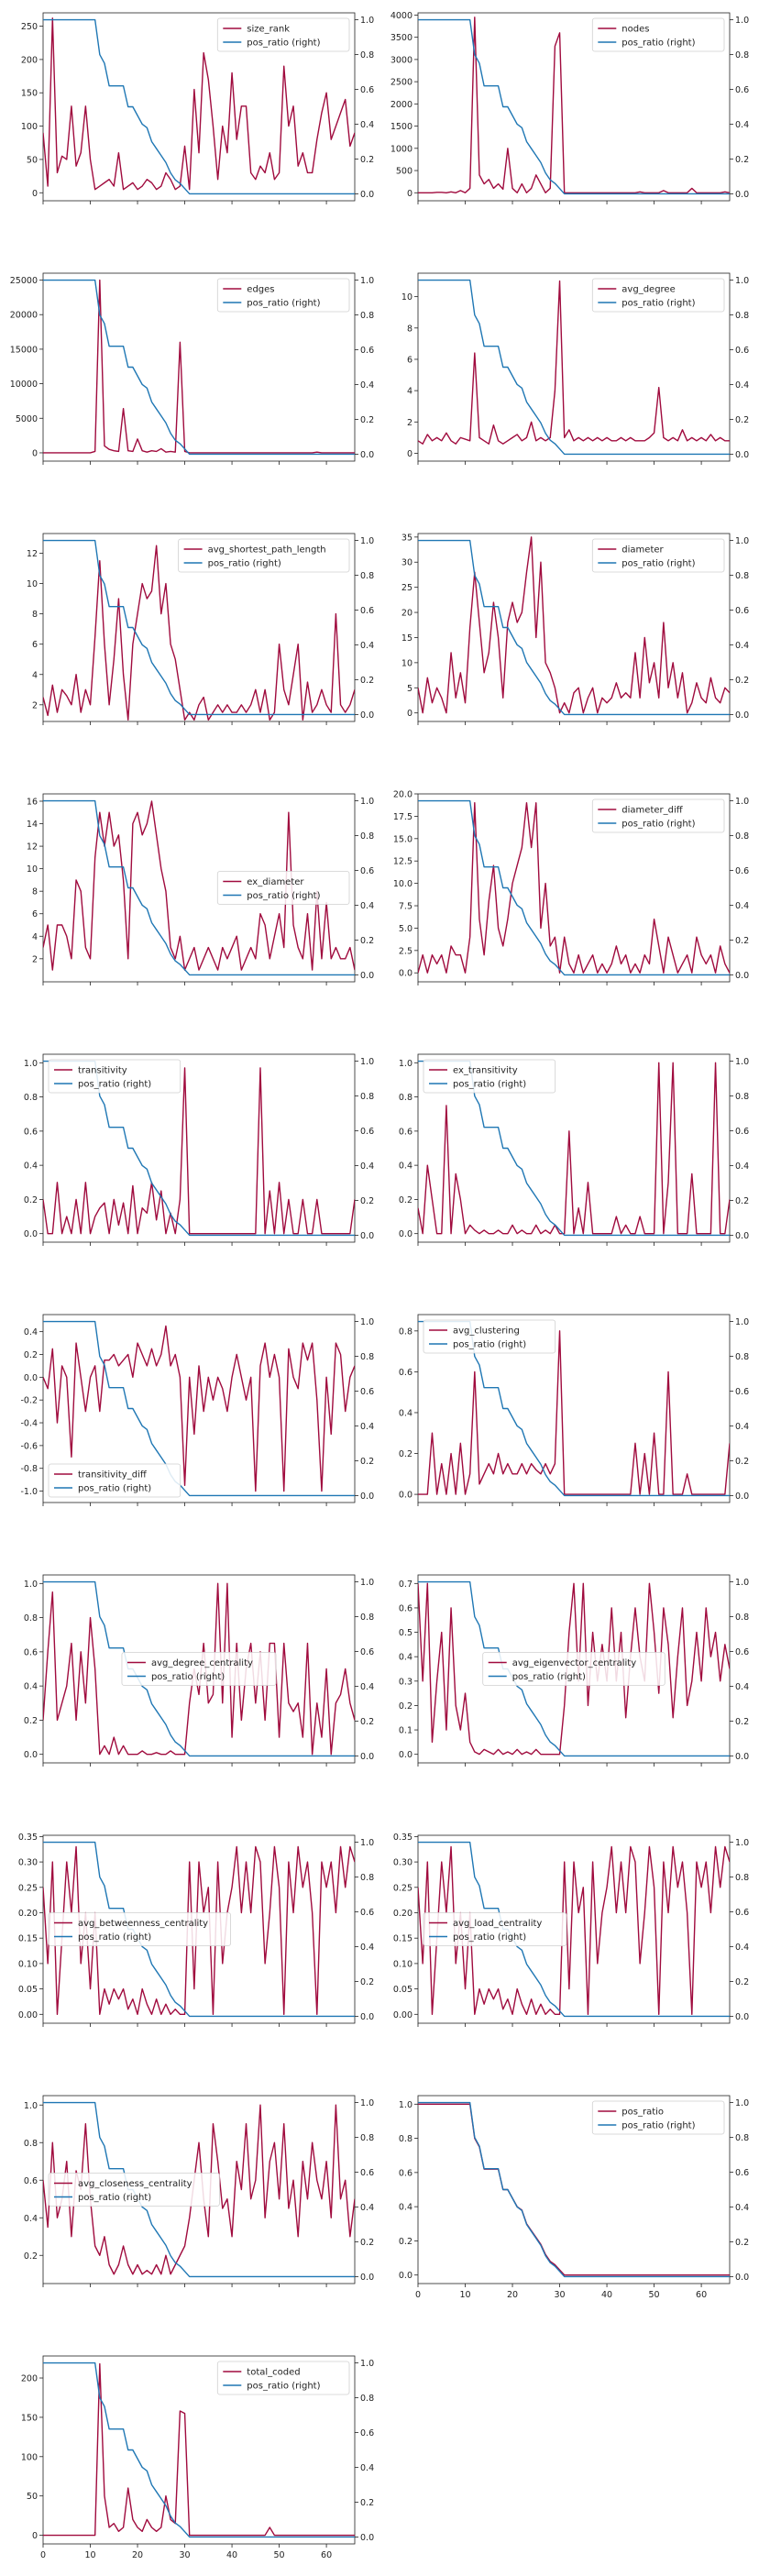 The image size is (759, 2576). What do you see at coordinates (24, 385) in the screenshot?
I see `left-tick-label: 10000` at bounding box center [24, 385].